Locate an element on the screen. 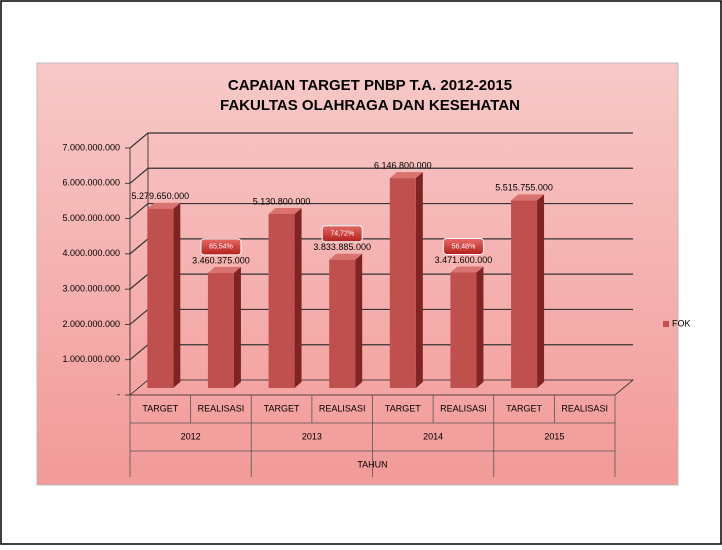  legend-swatch is located at coordinates (666, 324).